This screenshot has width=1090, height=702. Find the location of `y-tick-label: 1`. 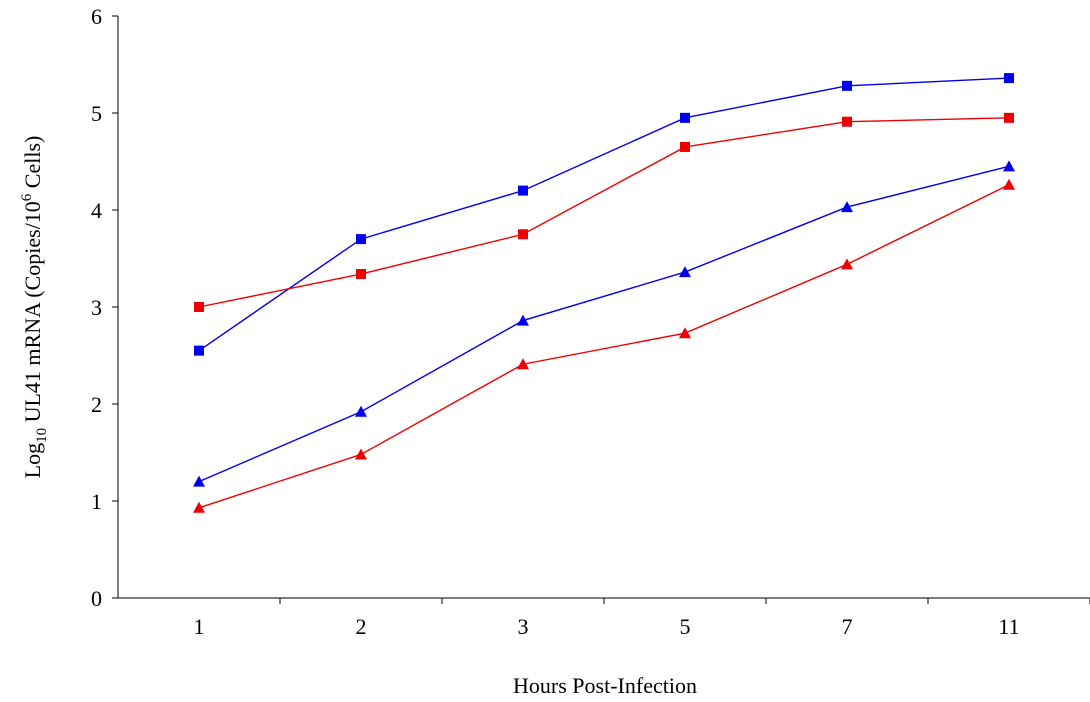

y-tick-label: 1 is located at coordinates (96, 501).